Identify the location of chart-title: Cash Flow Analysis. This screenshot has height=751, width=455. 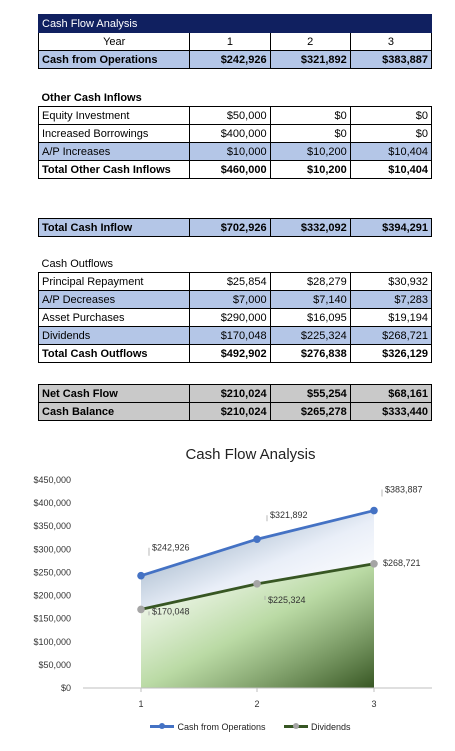
(250, 454).